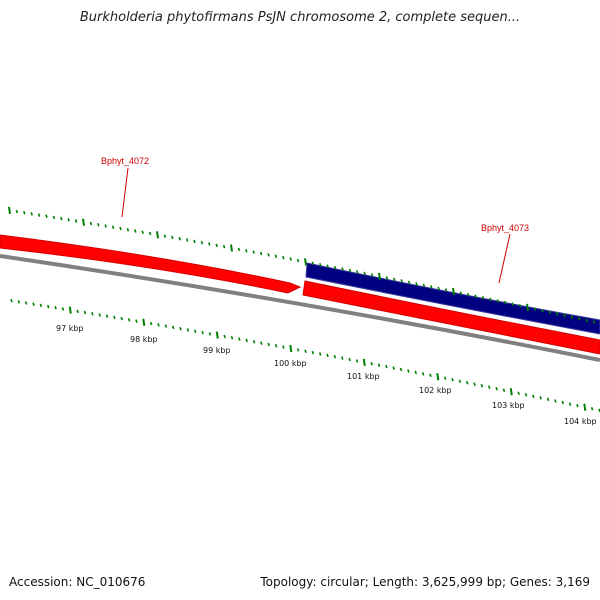 Image resolution: width=600 pixels, height=600 pixels. Describe the element at coordinates (144, 339) in the screenshot. I see `ruler-label: 98 kbp` at that location.